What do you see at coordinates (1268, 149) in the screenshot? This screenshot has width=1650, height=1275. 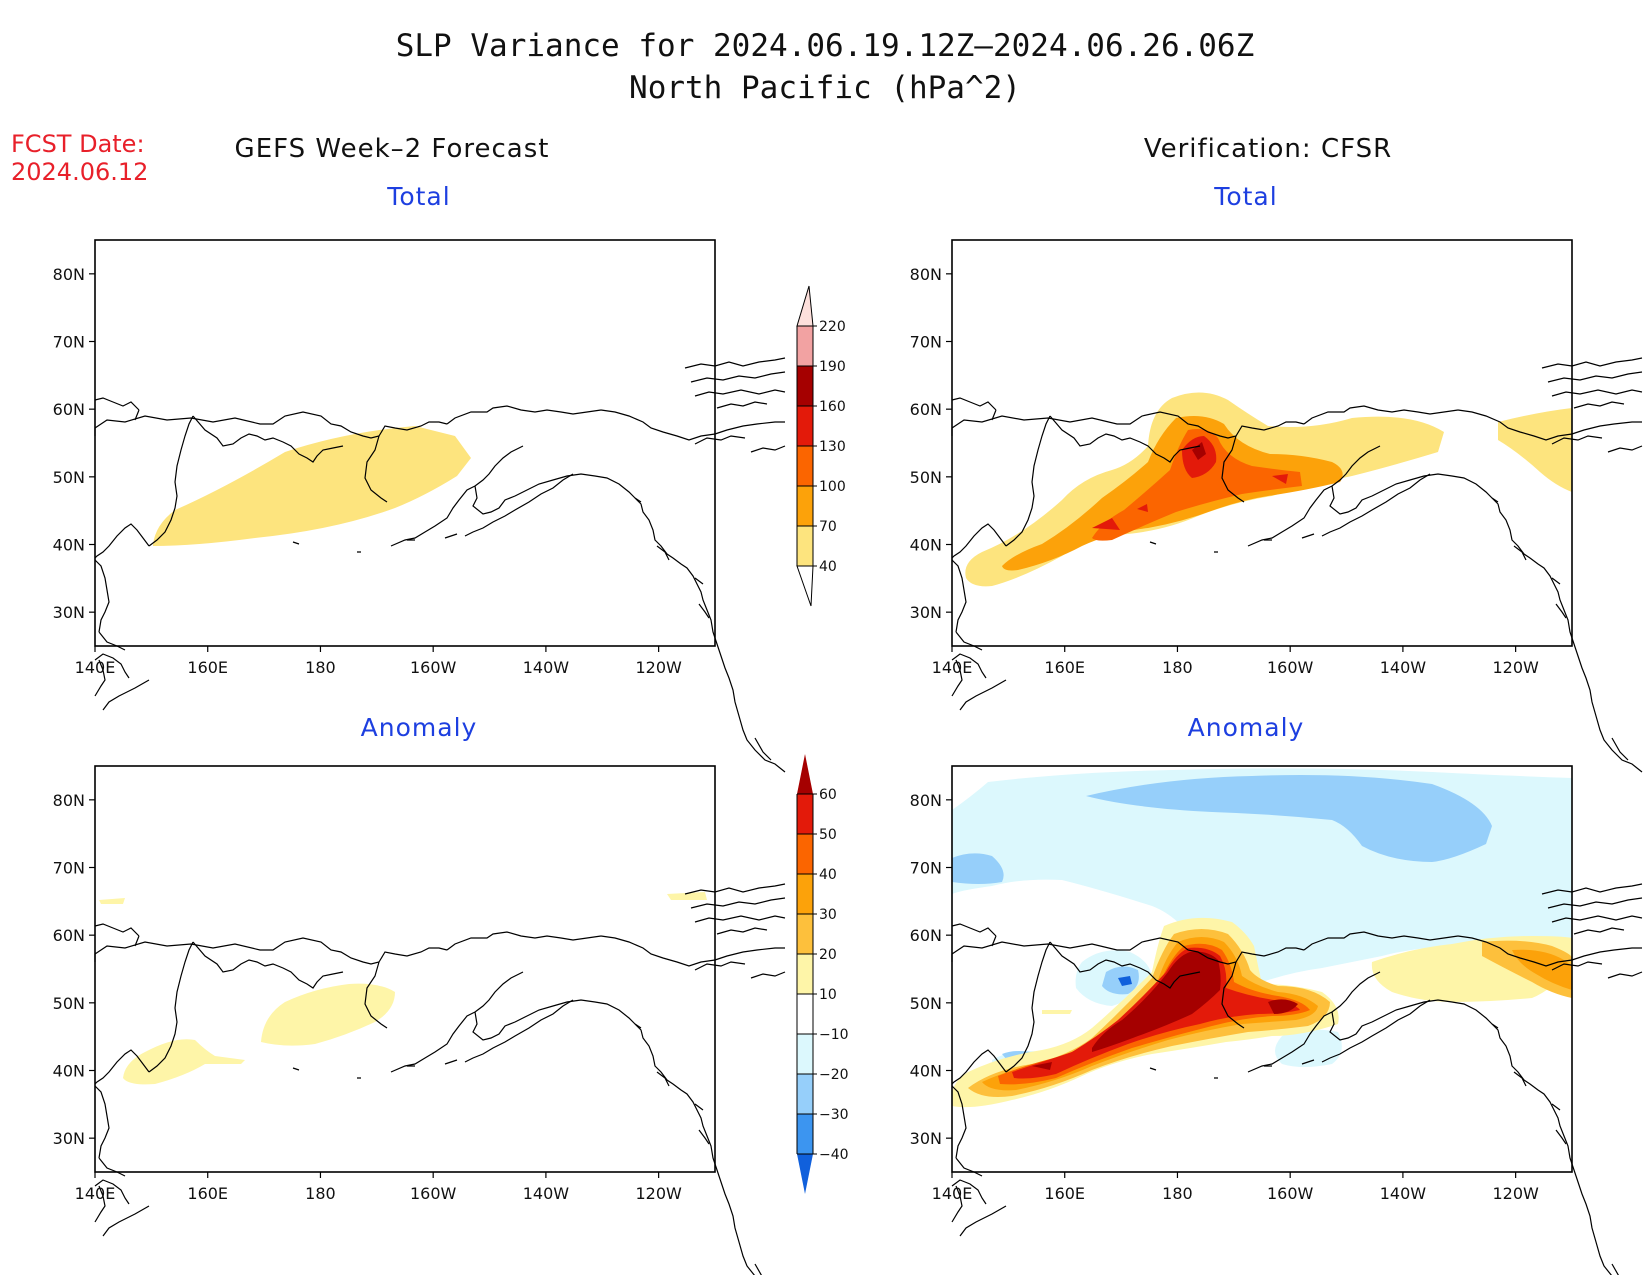 I see `column-title-verification: Verification: CFSR` at bounding box center [1268, 149].